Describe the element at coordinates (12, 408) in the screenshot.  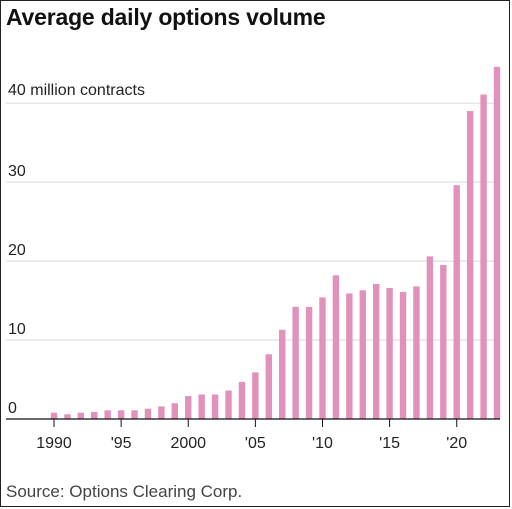
I see `y-tick-label-0: 0` at that location.